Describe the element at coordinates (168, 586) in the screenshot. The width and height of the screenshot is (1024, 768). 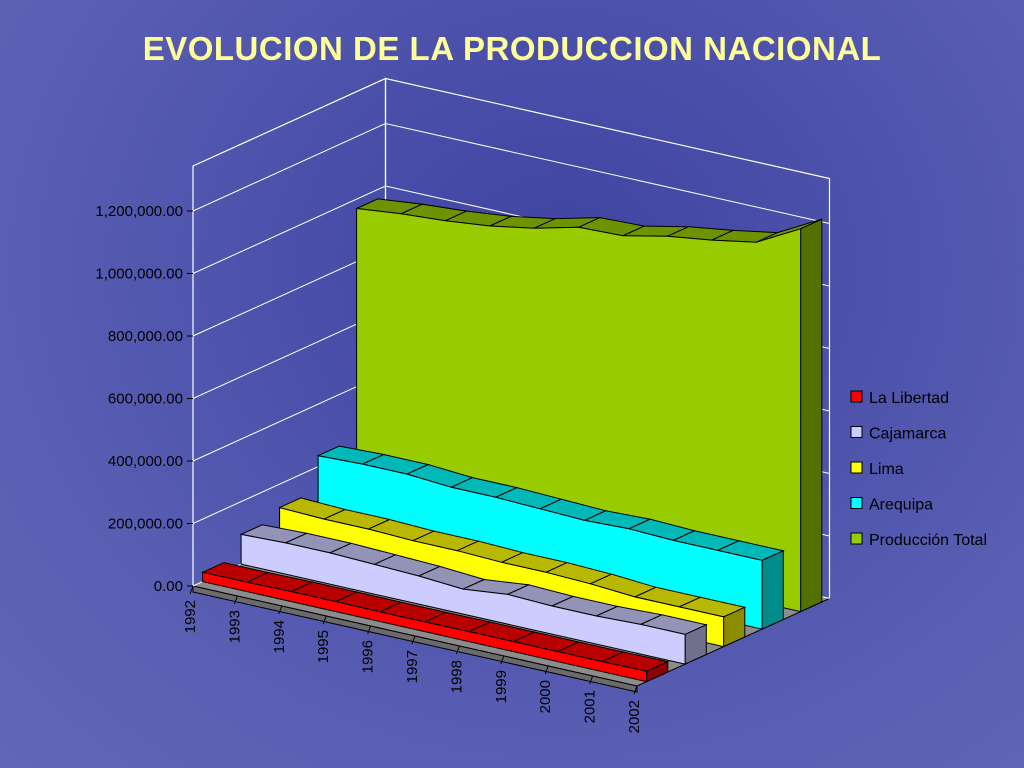
I see `y-tick-label: 0.00` at that location.